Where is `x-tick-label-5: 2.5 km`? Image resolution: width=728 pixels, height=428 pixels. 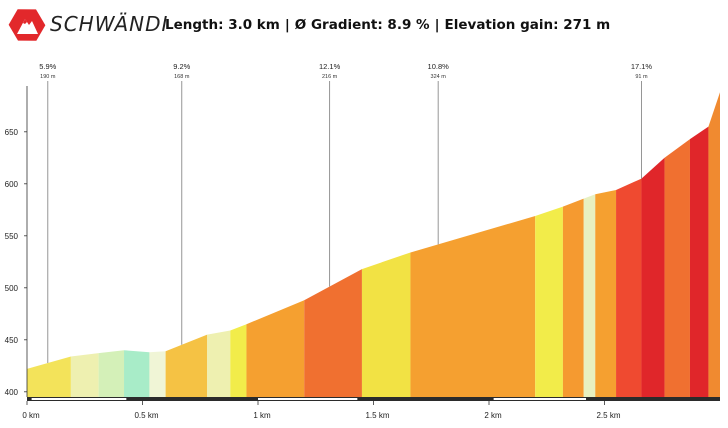 x-tick-label-5: 2.5 km is located at coordinates (608, 415).